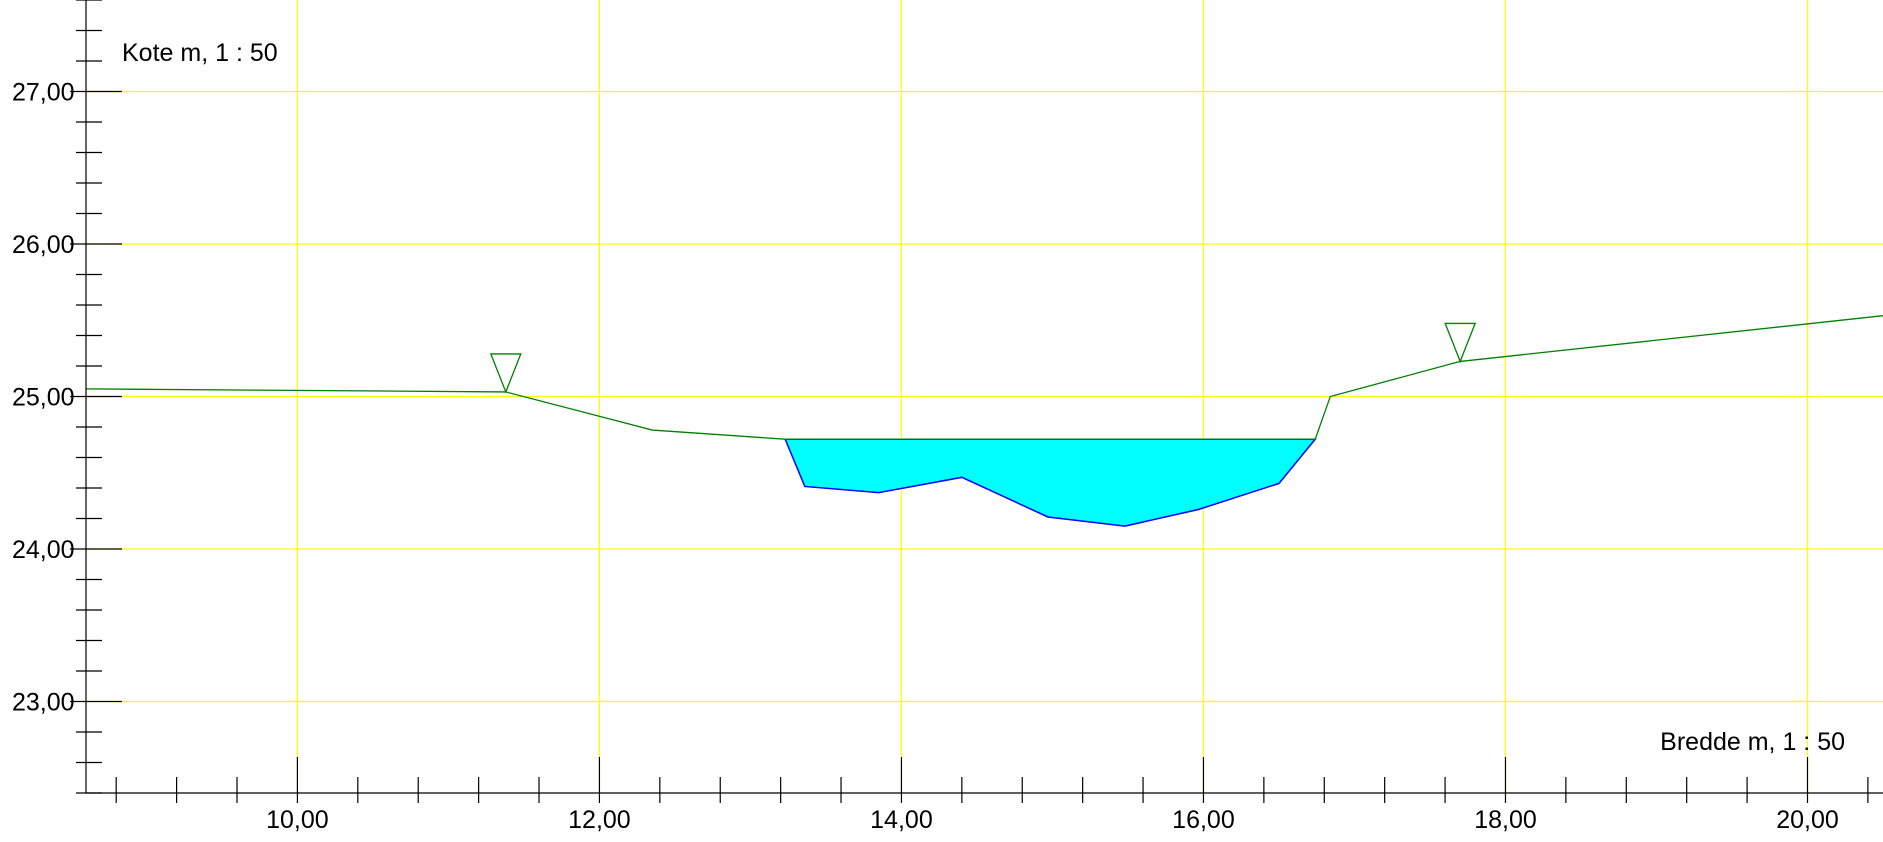 The height and width of the screenshot is (842, 1883). I want to click on y-tick-label: 27,00, so click(43, 93).